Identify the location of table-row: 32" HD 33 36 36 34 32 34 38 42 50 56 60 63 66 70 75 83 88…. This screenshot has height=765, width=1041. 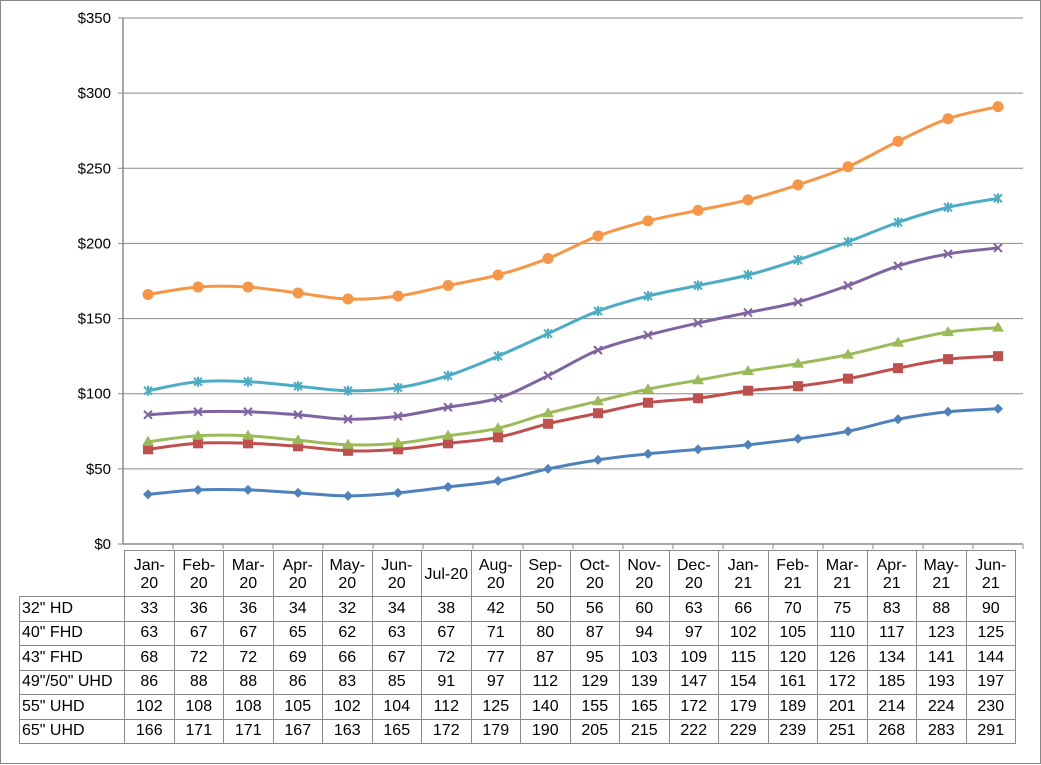
(517, 609).